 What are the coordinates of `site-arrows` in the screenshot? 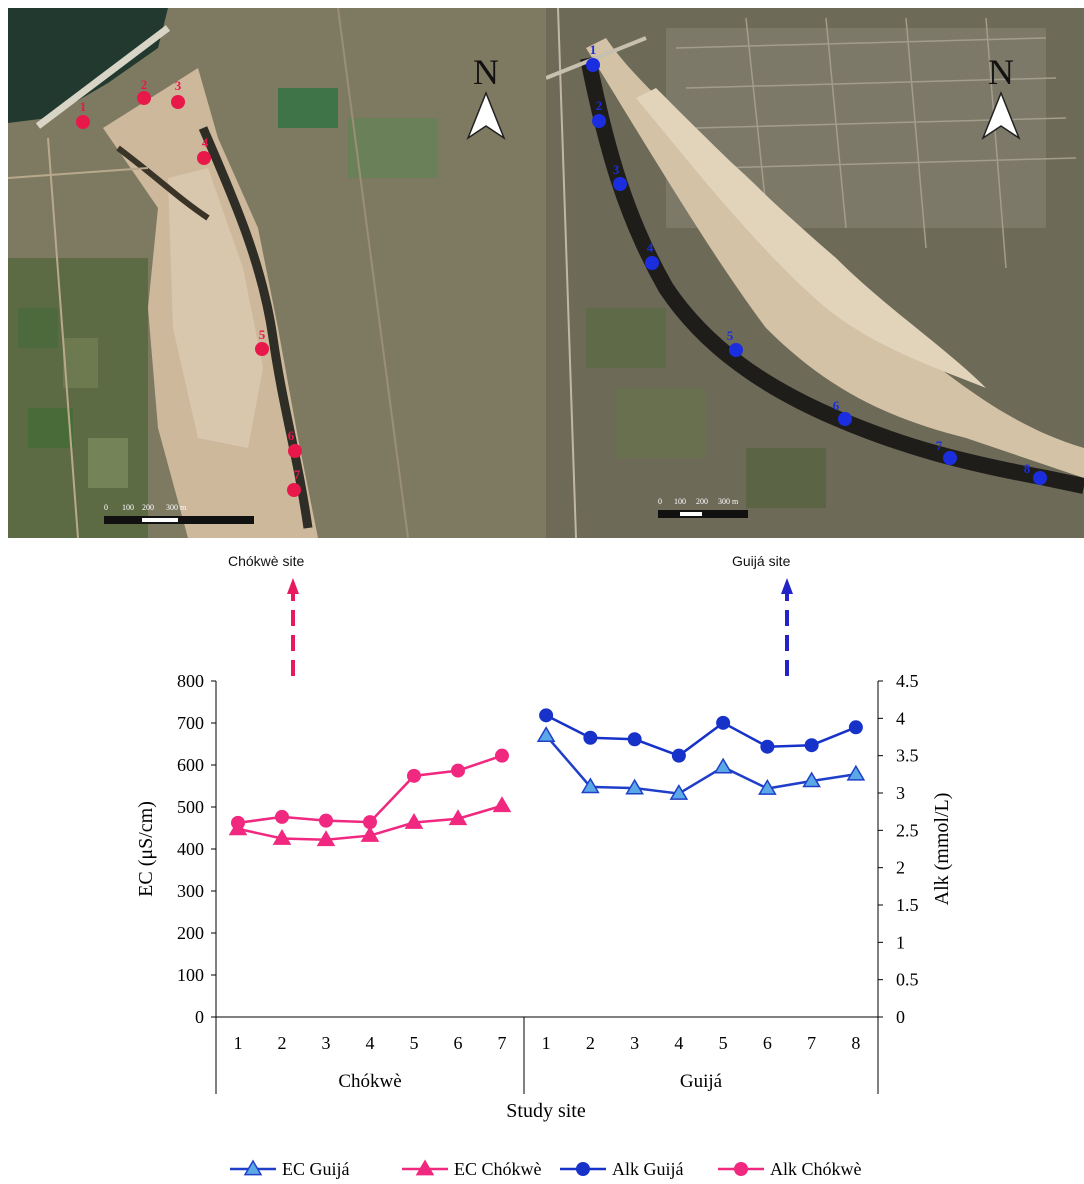 It's located at (540, 627).